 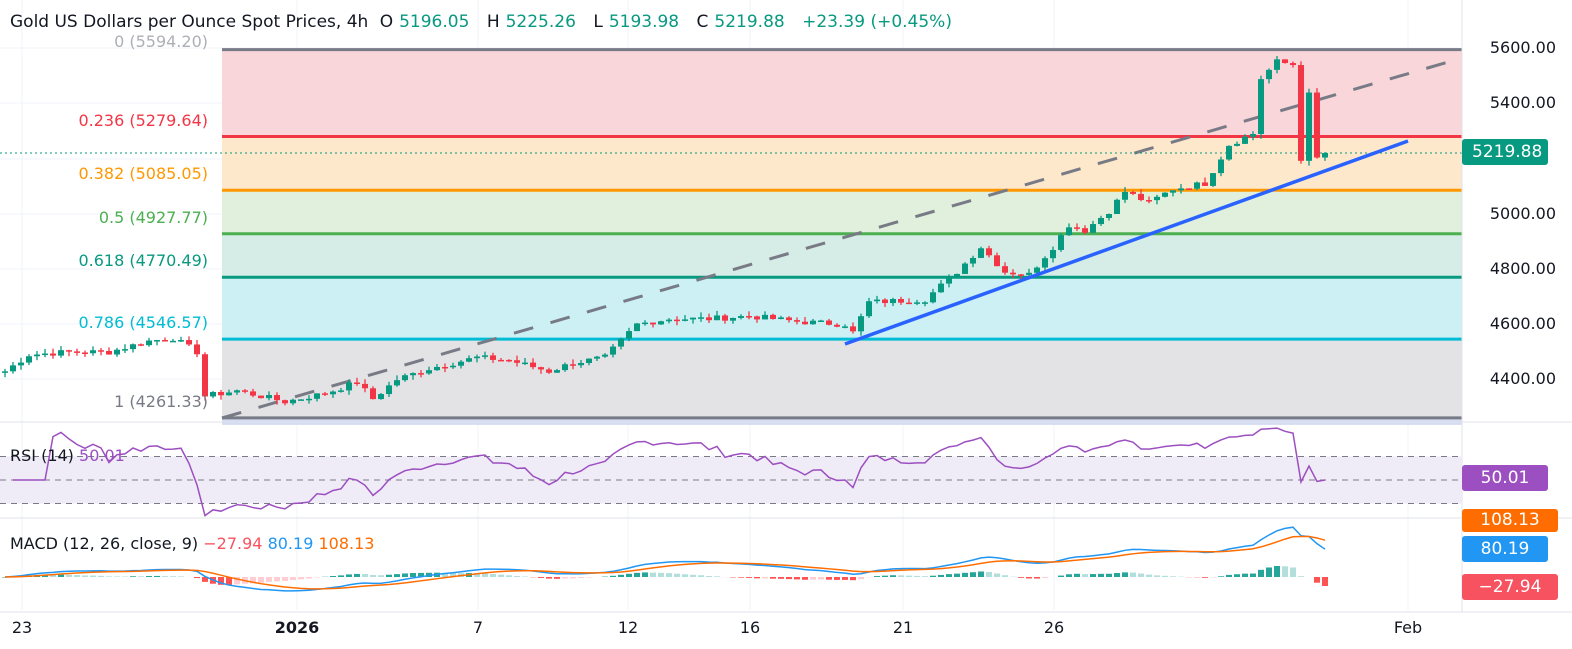 What do you see at coordinates (669, 472) in the screenshot?
I see `rsi-line` at bounding box center [669, 472].